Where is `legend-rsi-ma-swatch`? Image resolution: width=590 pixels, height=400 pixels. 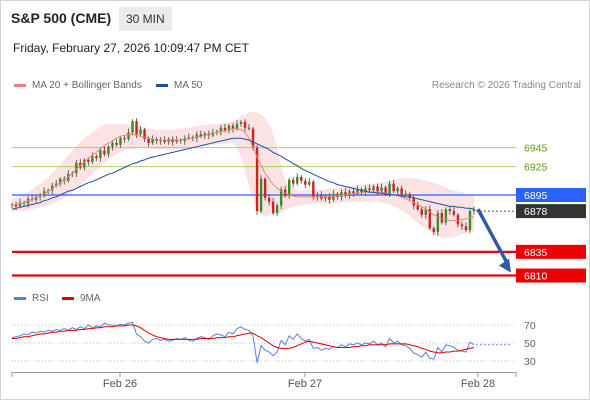
legend-rsi-ma-swatch is located at coordinates (68, 298).